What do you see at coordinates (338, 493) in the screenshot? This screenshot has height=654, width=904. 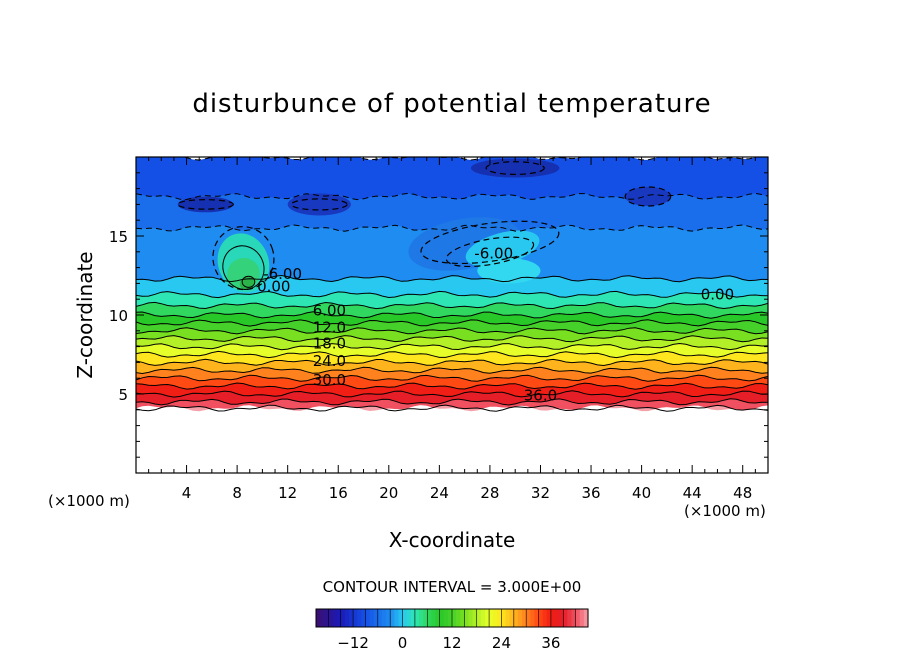 I see `x-tick-label: 16` at bounding box center [338, 493].